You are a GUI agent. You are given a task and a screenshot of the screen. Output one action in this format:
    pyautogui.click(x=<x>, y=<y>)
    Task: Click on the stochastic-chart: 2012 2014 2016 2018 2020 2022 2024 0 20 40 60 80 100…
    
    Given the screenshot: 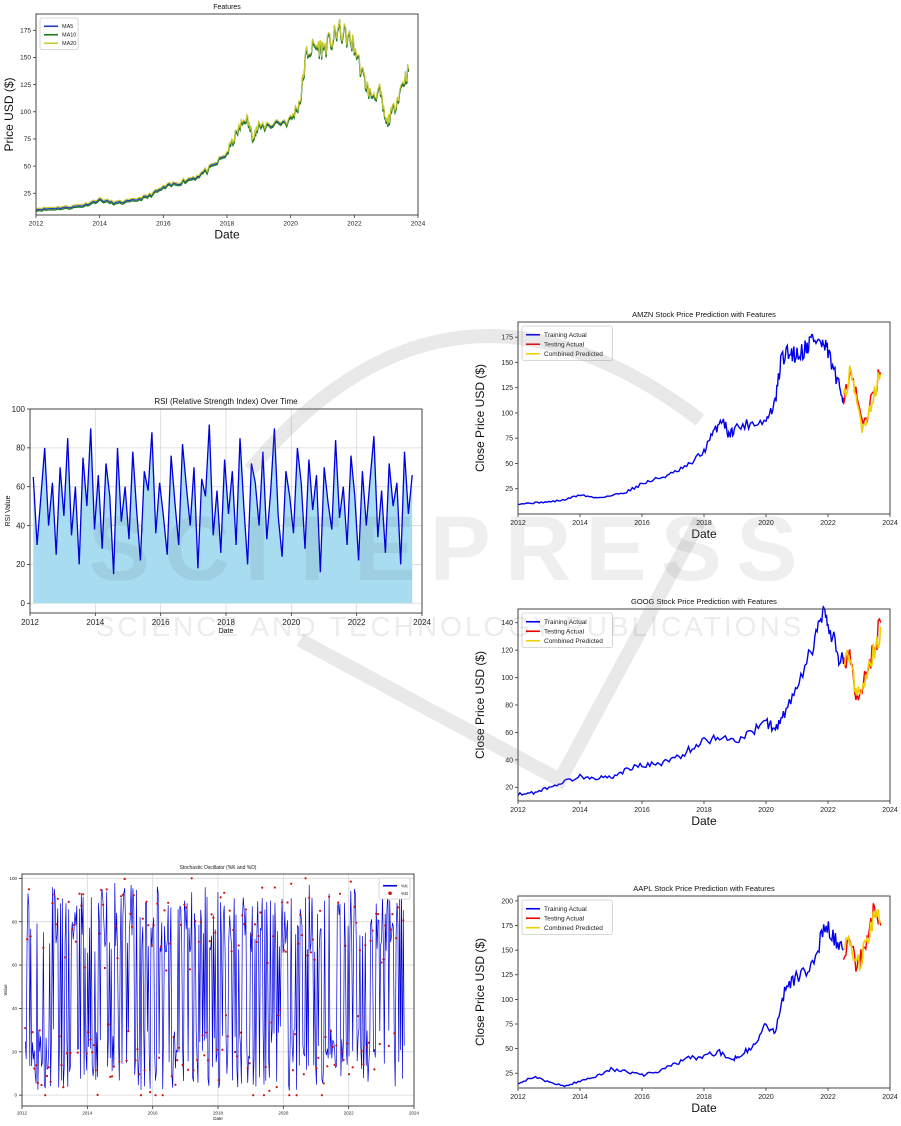 What is the action you would take?
    pyautogui.click(x=215, y=994)
    